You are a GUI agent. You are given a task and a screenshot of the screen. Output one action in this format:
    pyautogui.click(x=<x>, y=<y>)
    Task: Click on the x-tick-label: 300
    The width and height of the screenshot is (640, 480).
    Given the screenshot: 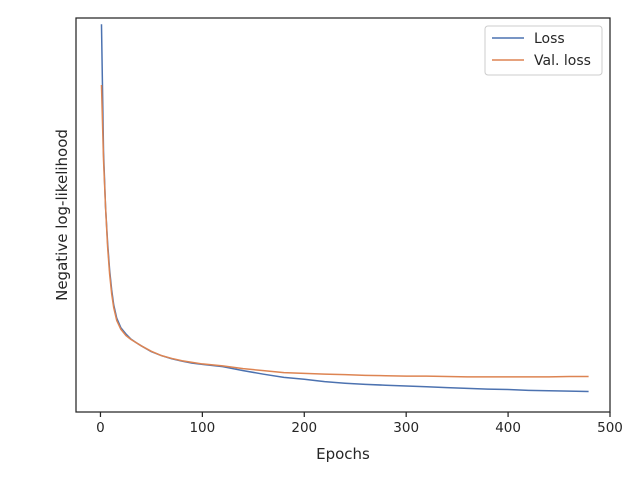 What is the action you would take?
    pyautogui.click(x=406, y=428)
    